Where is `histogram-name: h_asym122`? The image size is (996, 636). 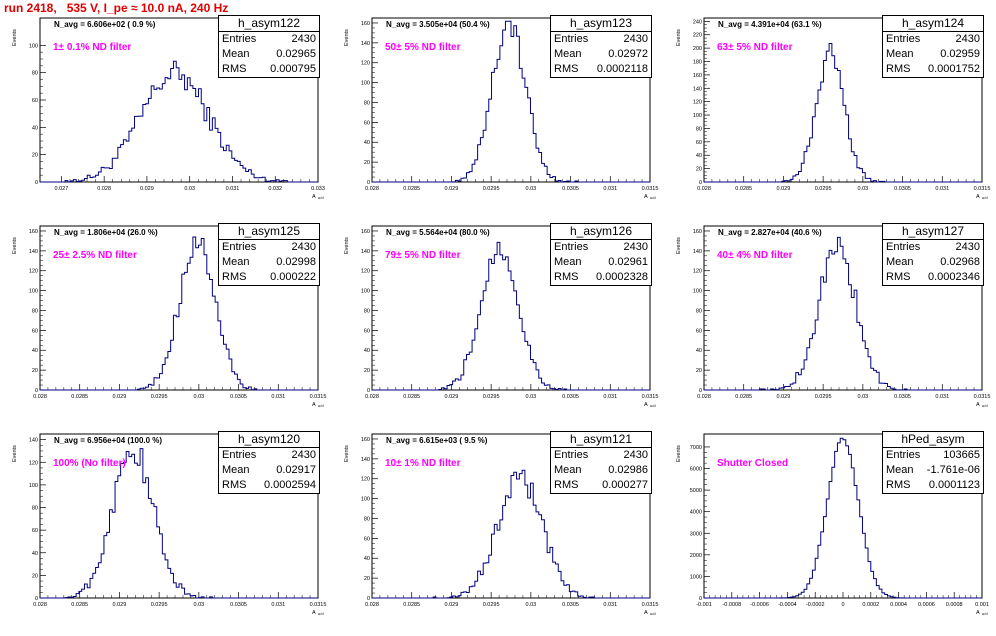
histogram-name: h_asym122 is located at coordinates (269, 24).